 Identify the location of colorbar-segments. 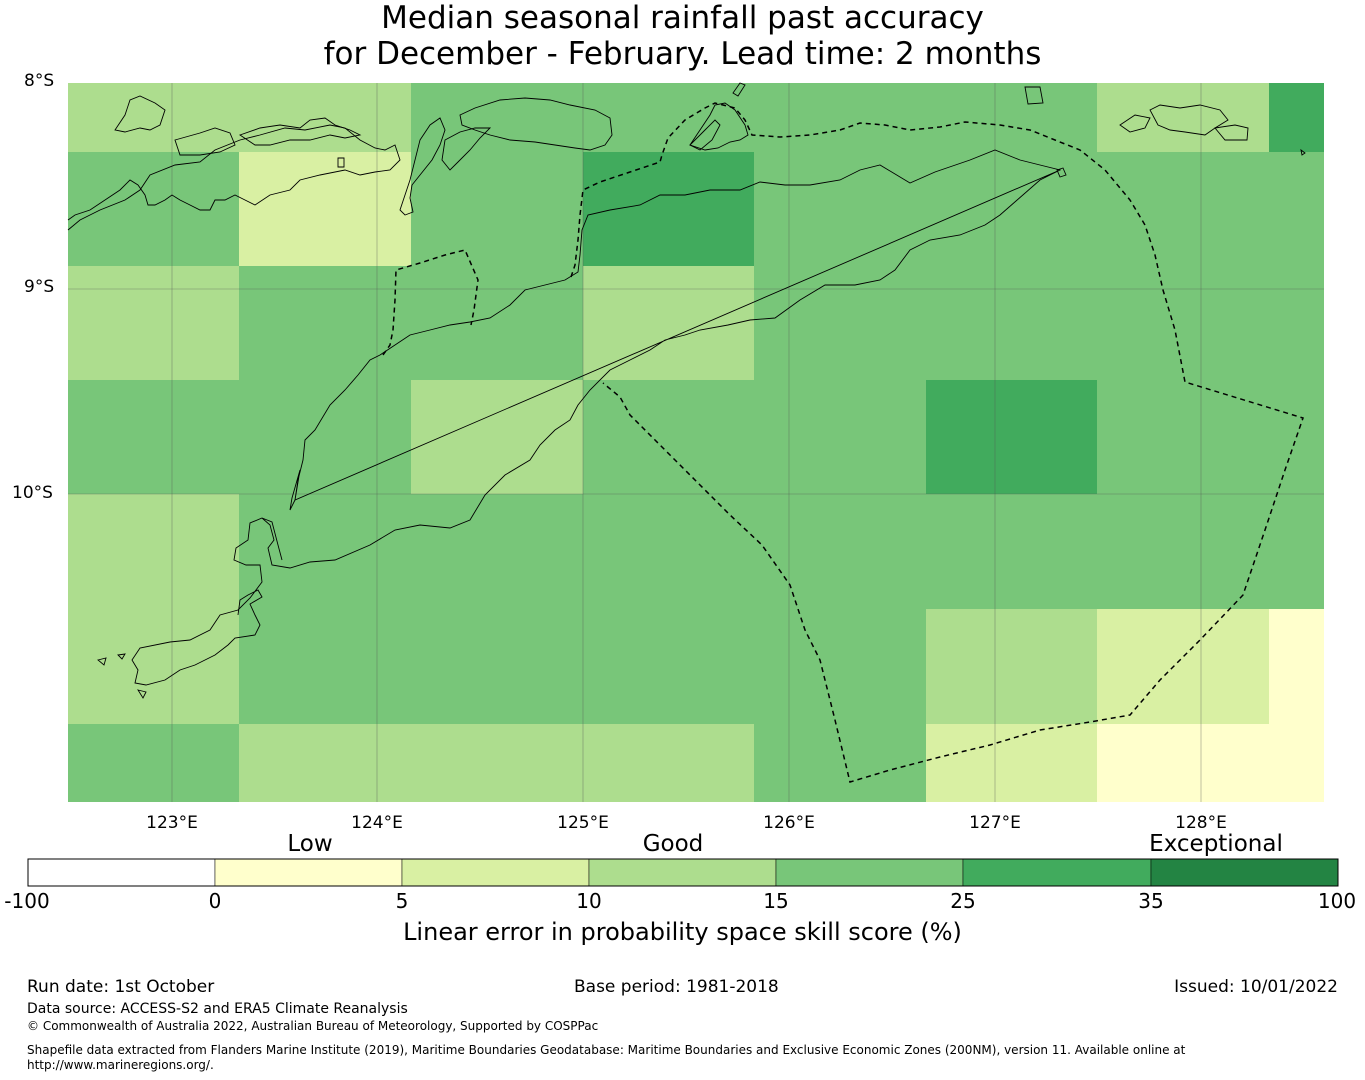
(683, 872).